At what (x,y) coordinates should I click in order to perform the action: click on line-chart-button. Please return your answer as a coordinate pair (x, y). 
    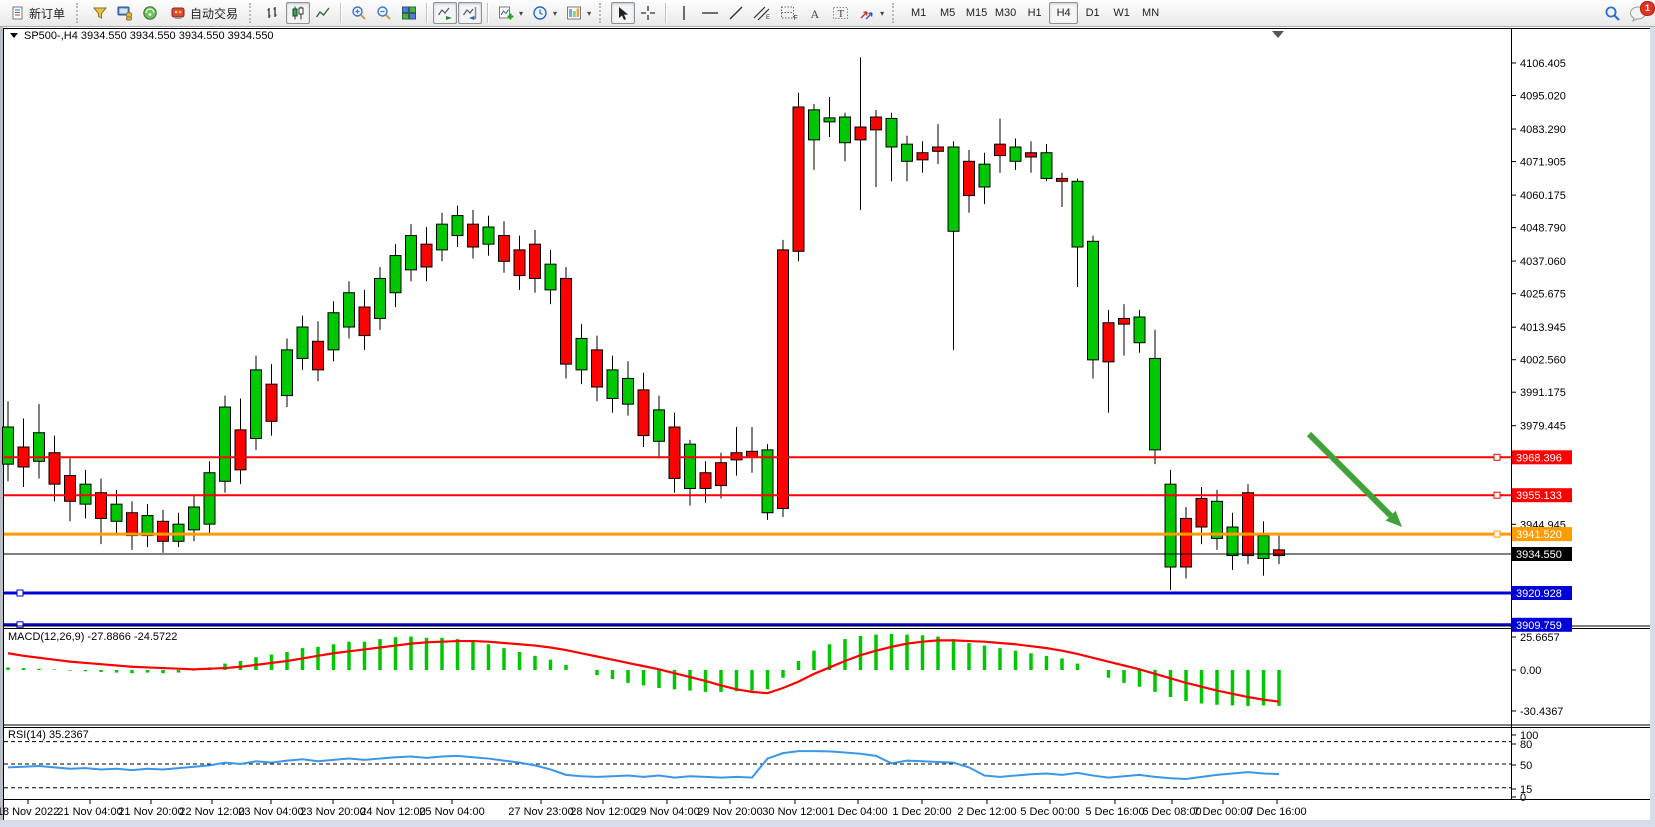
    Looking at the image, I should click on (323, 13).